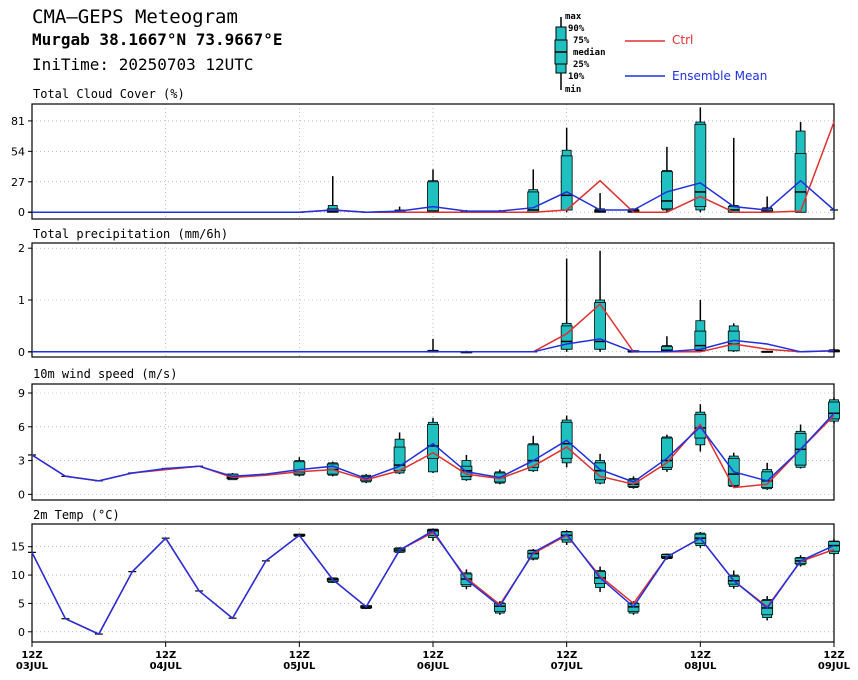  I want to click on panel-title: 10m wind speed (m/s), so click(105, 374).